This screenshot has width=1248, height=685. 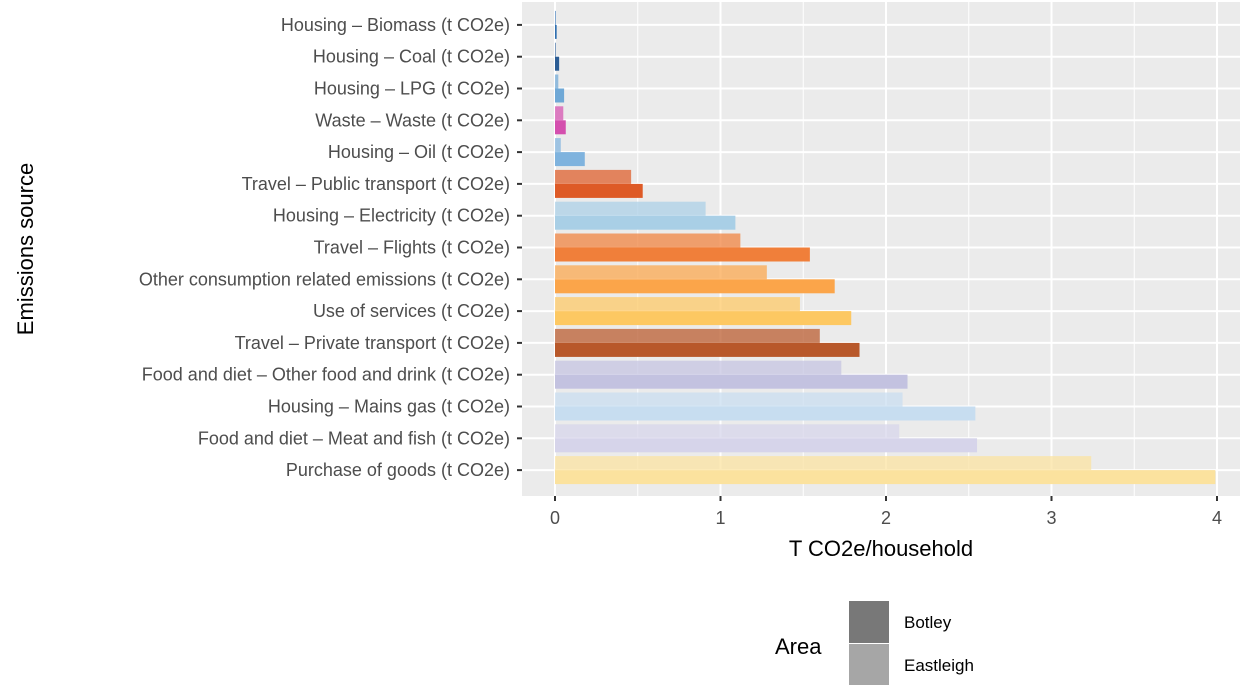 I want to click on y-tick-label: Travel – Flights (t CO2e), so click(x=412, y=248).